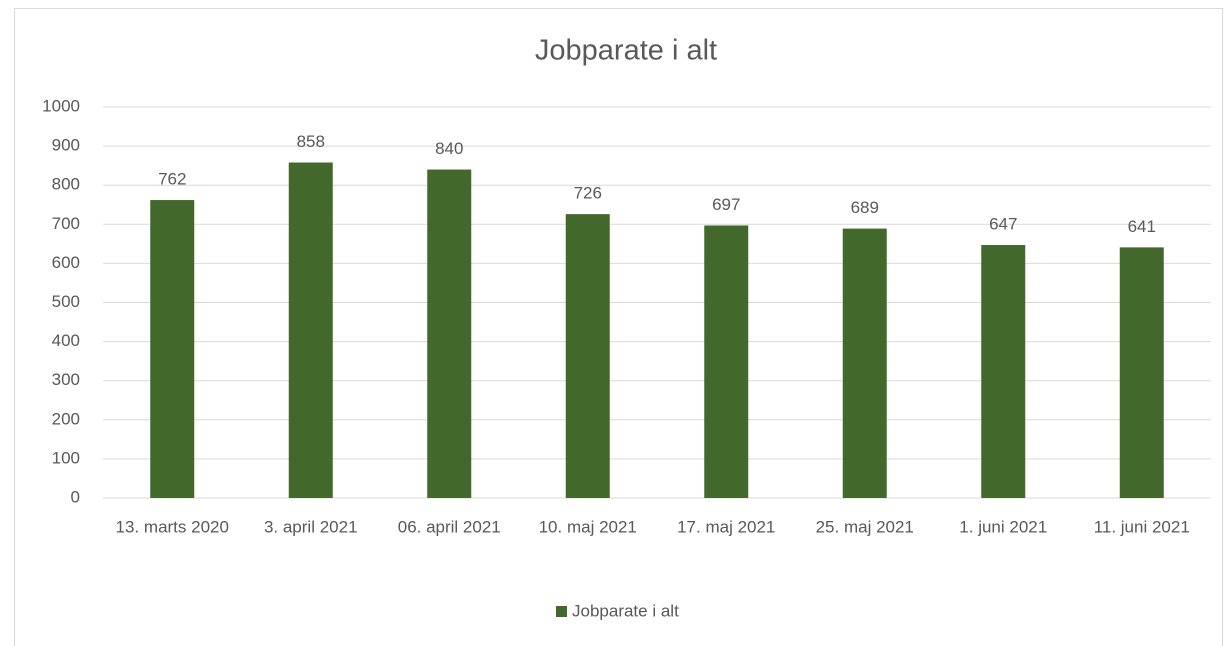  What do you see at coordinates (1003, 526) in the screenshot?
I see `x-tick-label: 1. juni 2021` at bounding box center [1003, 526].